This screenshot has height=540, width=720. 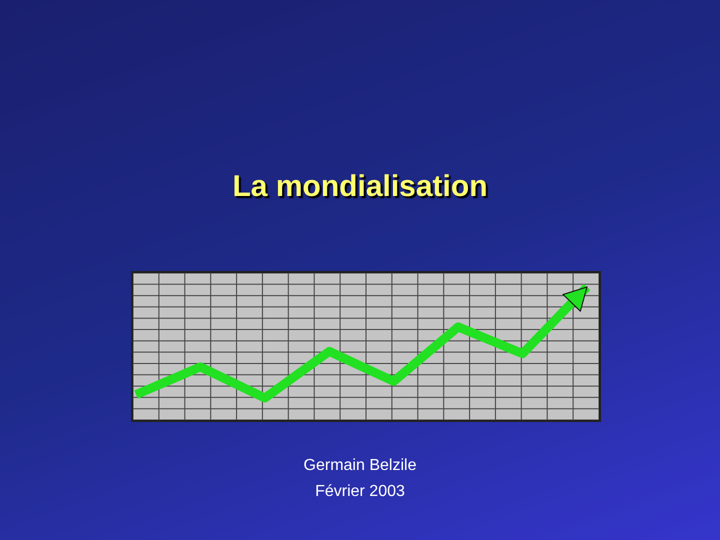 What do you see at coordinates (360, 466) in the screenshot?
I see `text: Germain Belzile` at bounding box center [360, 466].